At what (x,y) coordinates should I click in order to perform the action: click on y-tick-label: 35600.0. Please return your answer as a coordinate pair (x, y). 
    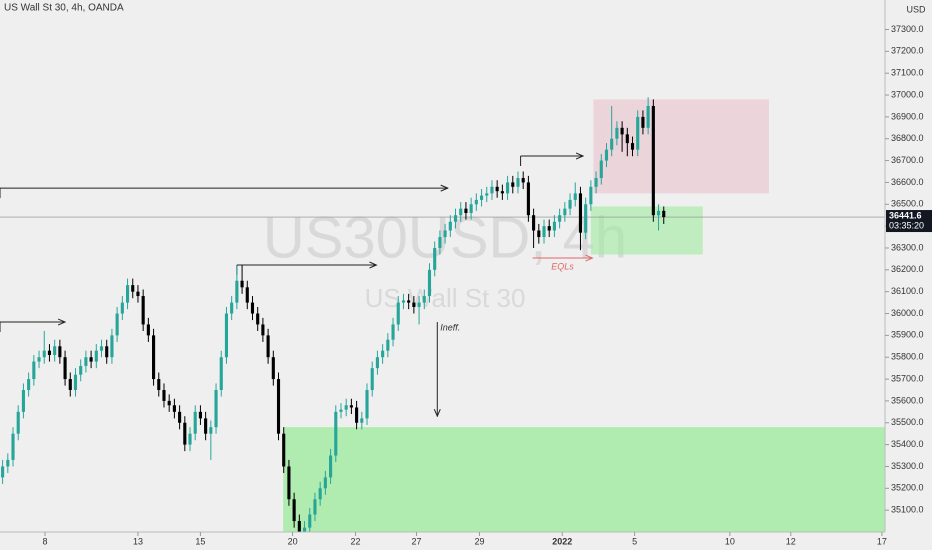
    Looking at the image, I should click on (907, 400).